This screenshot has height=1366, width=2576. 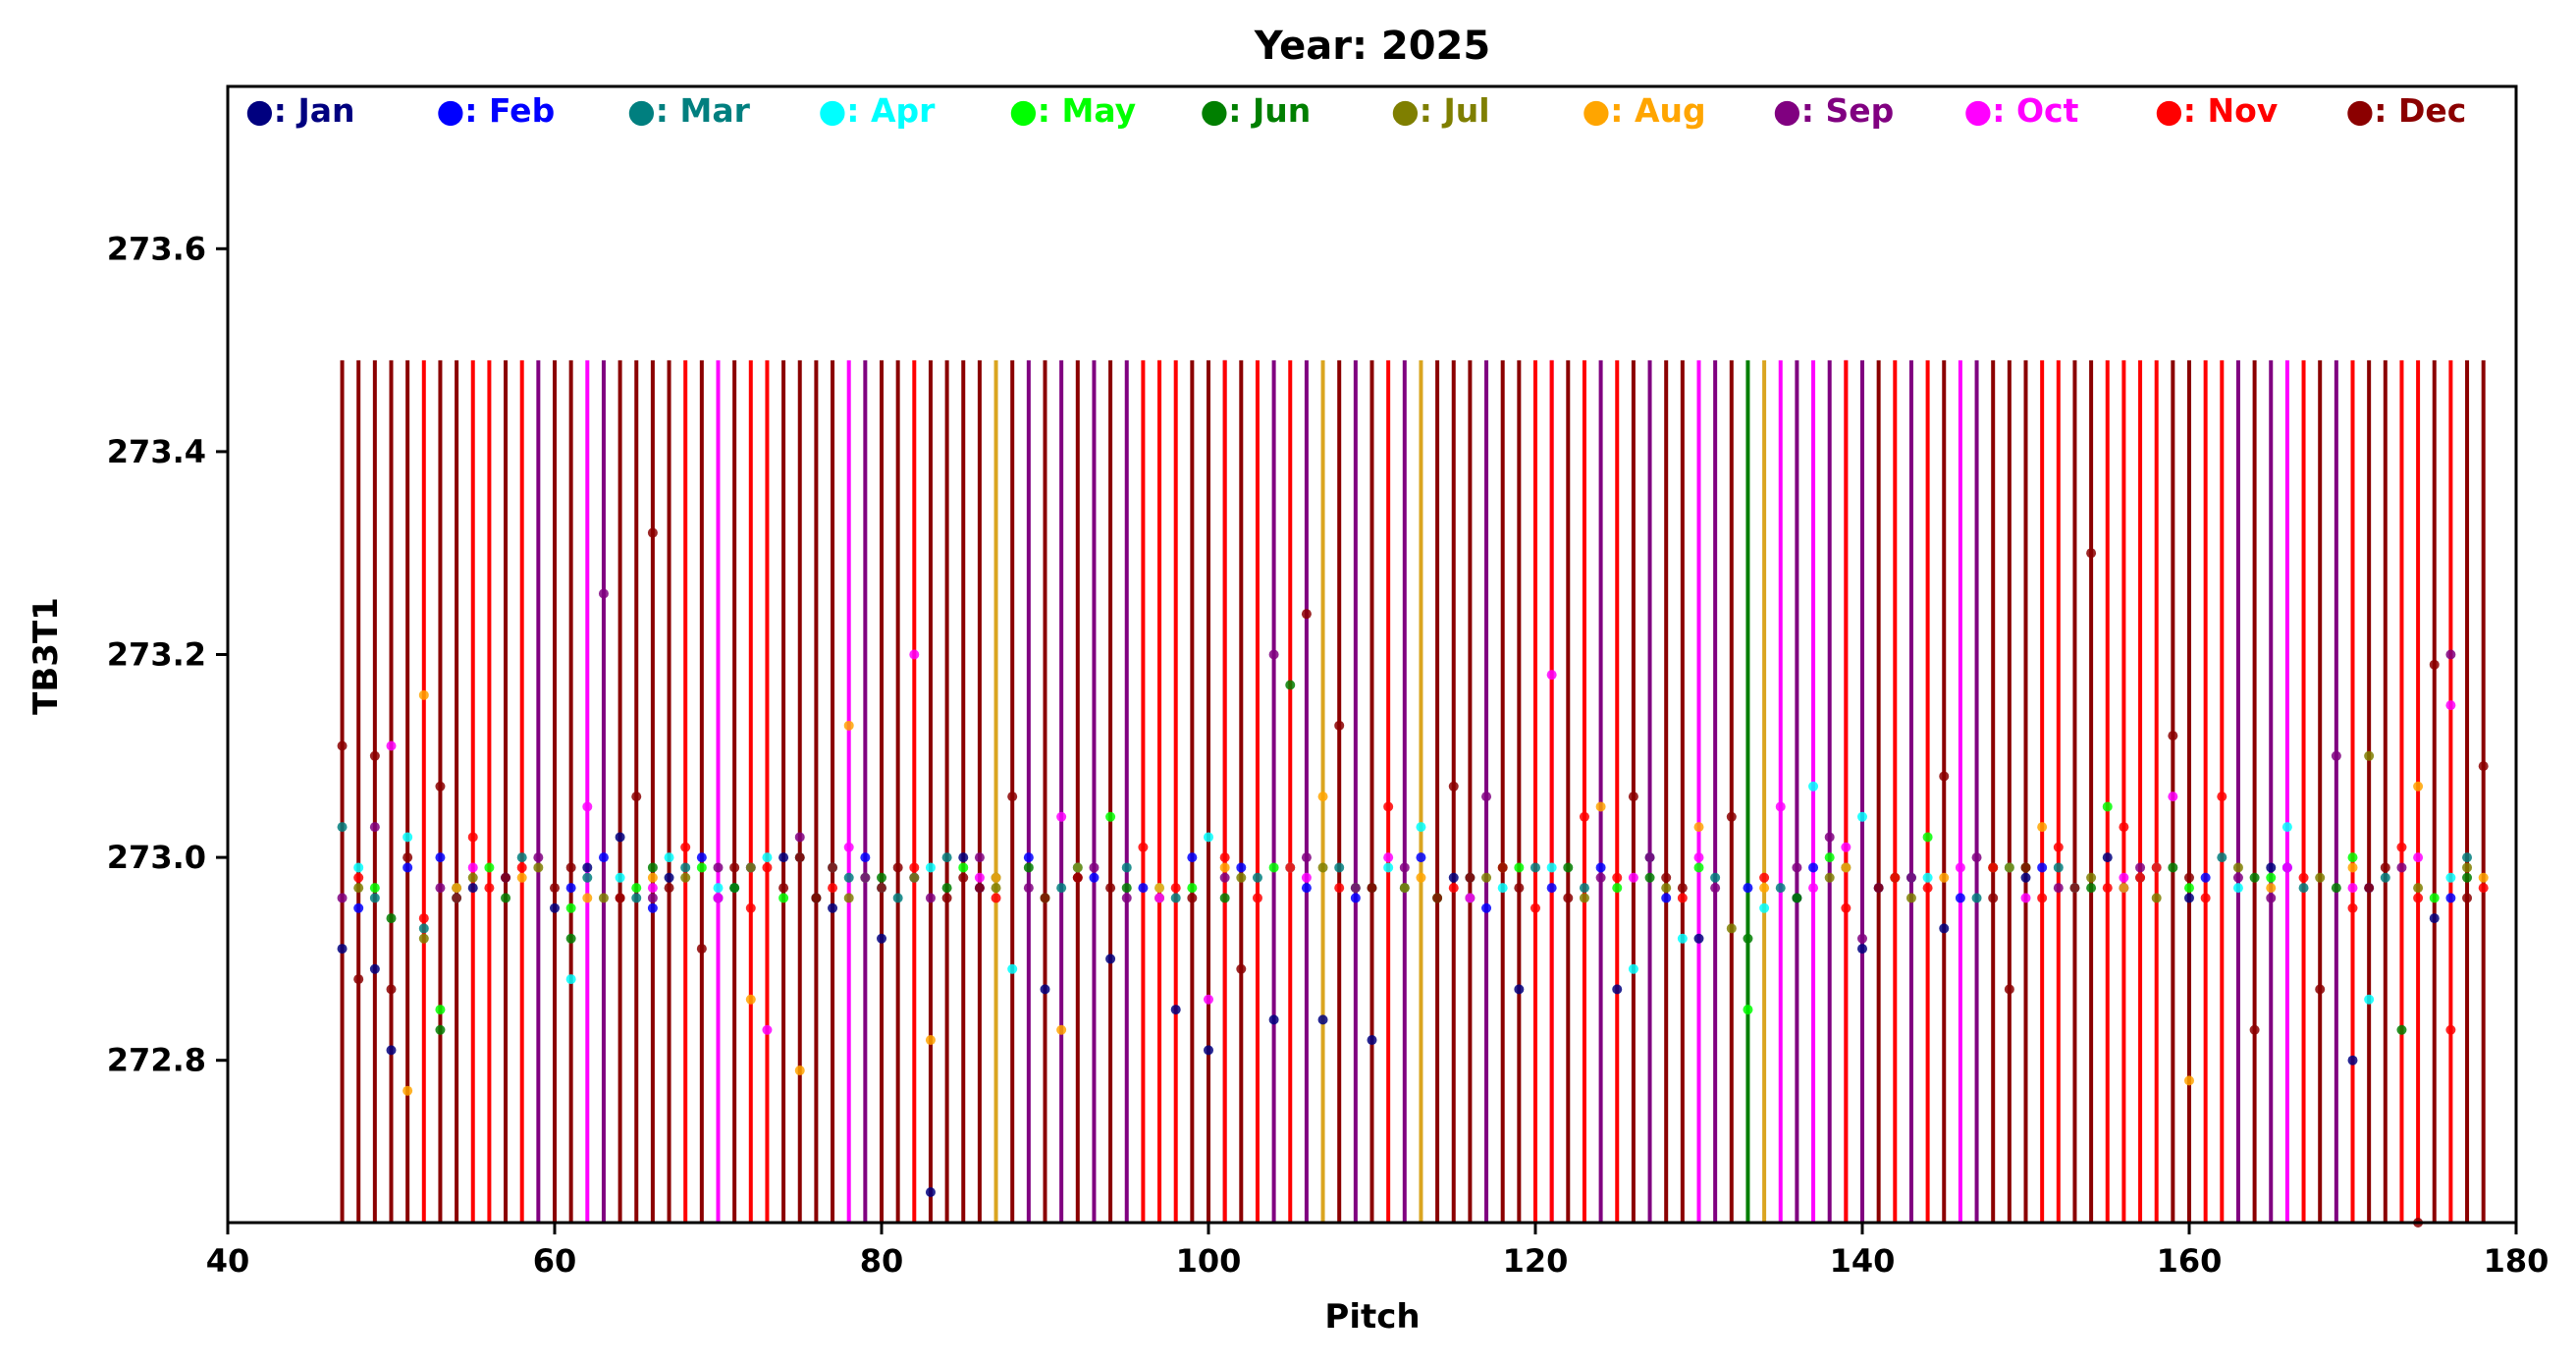 What do you see at coordinates (167, 655) in the screenshot?
I see `y-axis: 272.8 273.0 273.2 273.4 273.6` at bounding box center [167, 655].